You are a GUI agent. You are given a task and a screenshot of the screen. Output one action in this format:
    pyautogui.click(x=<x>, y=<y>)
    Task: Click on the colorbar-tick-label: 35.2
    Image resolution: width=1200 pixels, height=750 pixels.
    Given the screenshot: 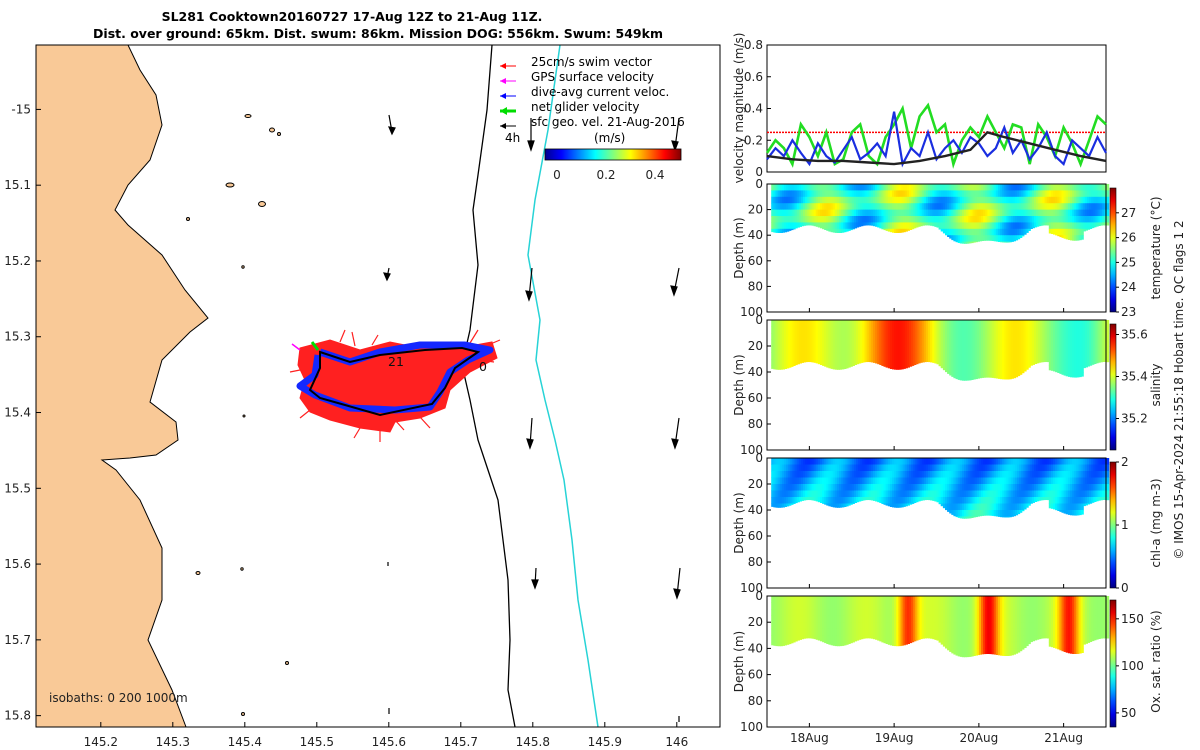 What is the action you would take?
    pyautogui.click(x=1134, y=419)
    